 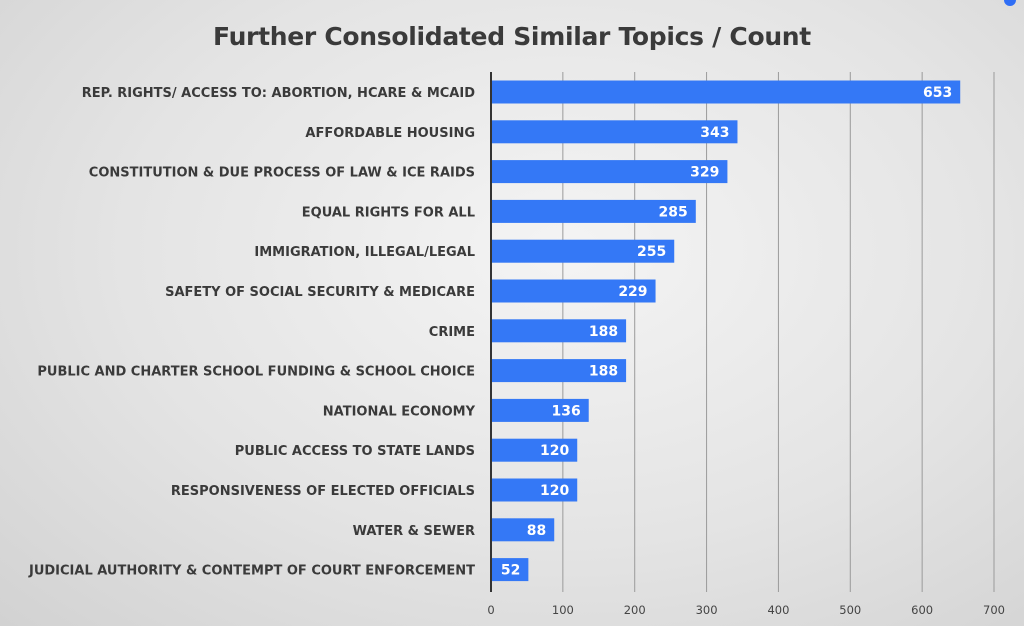 What do you see at coordinates (364, 252) in the screenshot?
I see `category-label: IMMIGRATION, ILLEGAL/LEGAL` at bounding box center [364, 252].